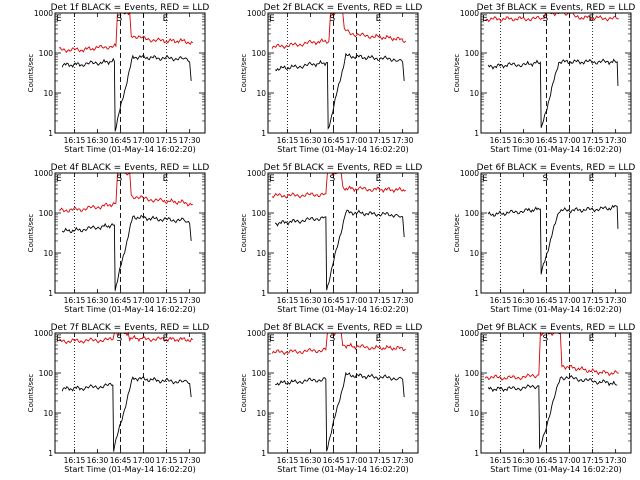 The width and height of the screenshot is (640, 480). Describe the element at coordinates (130, 328) in the screenshot. I see `panel-title: Det 7f BLACK = Events, RED = LLD` at that location.